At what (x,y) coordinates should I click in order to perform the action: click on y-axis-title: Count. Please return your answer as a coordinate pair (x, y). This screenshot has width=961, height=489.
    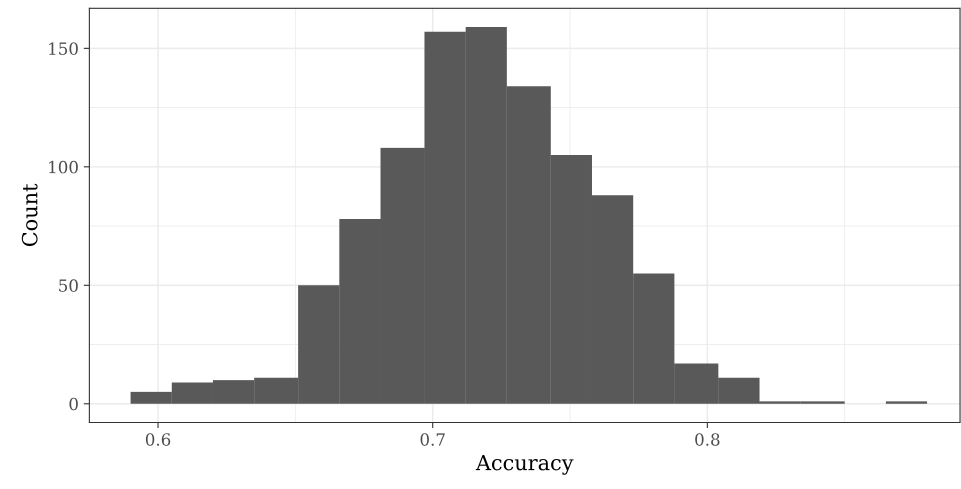
    Looking at the image, I should click on (30, 215).